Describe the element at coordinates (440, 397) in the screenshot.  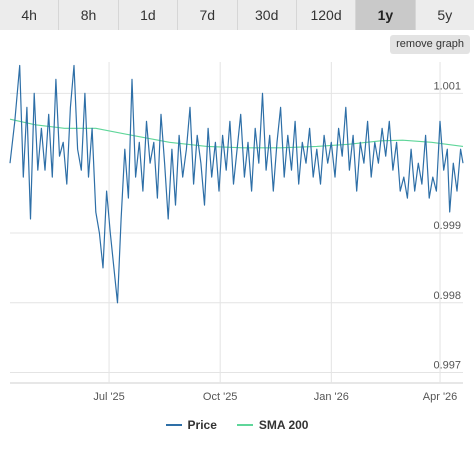
I see `x-tick-label: Apr '26` at that location.